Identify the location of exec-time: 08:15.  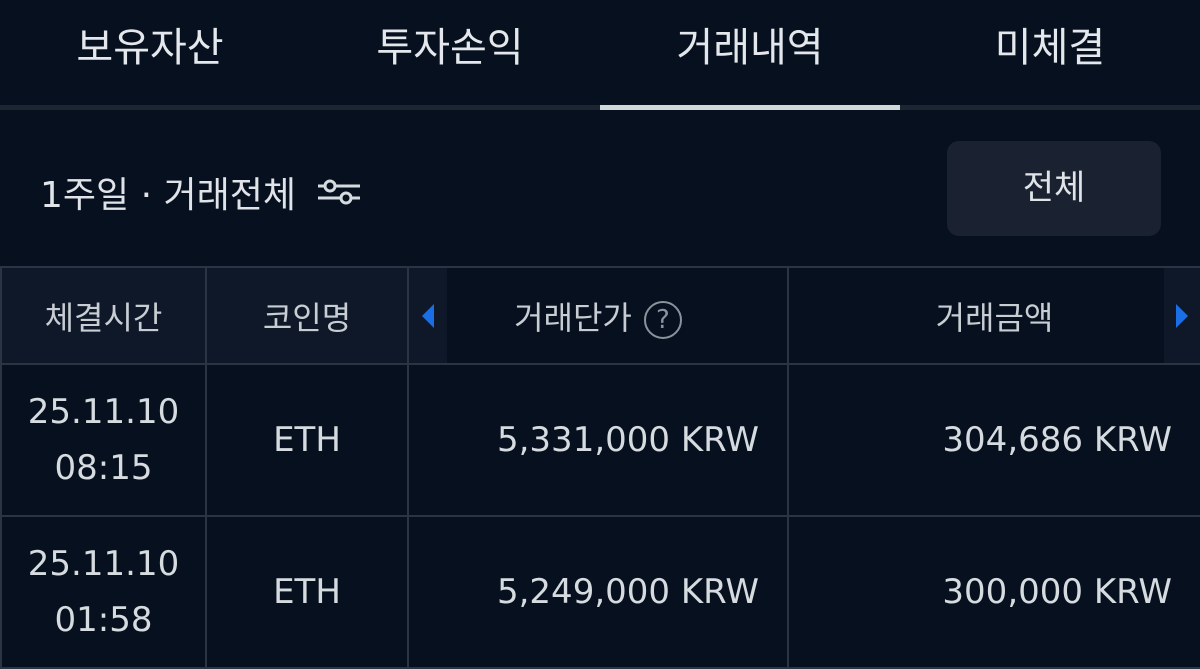
(103, 468).